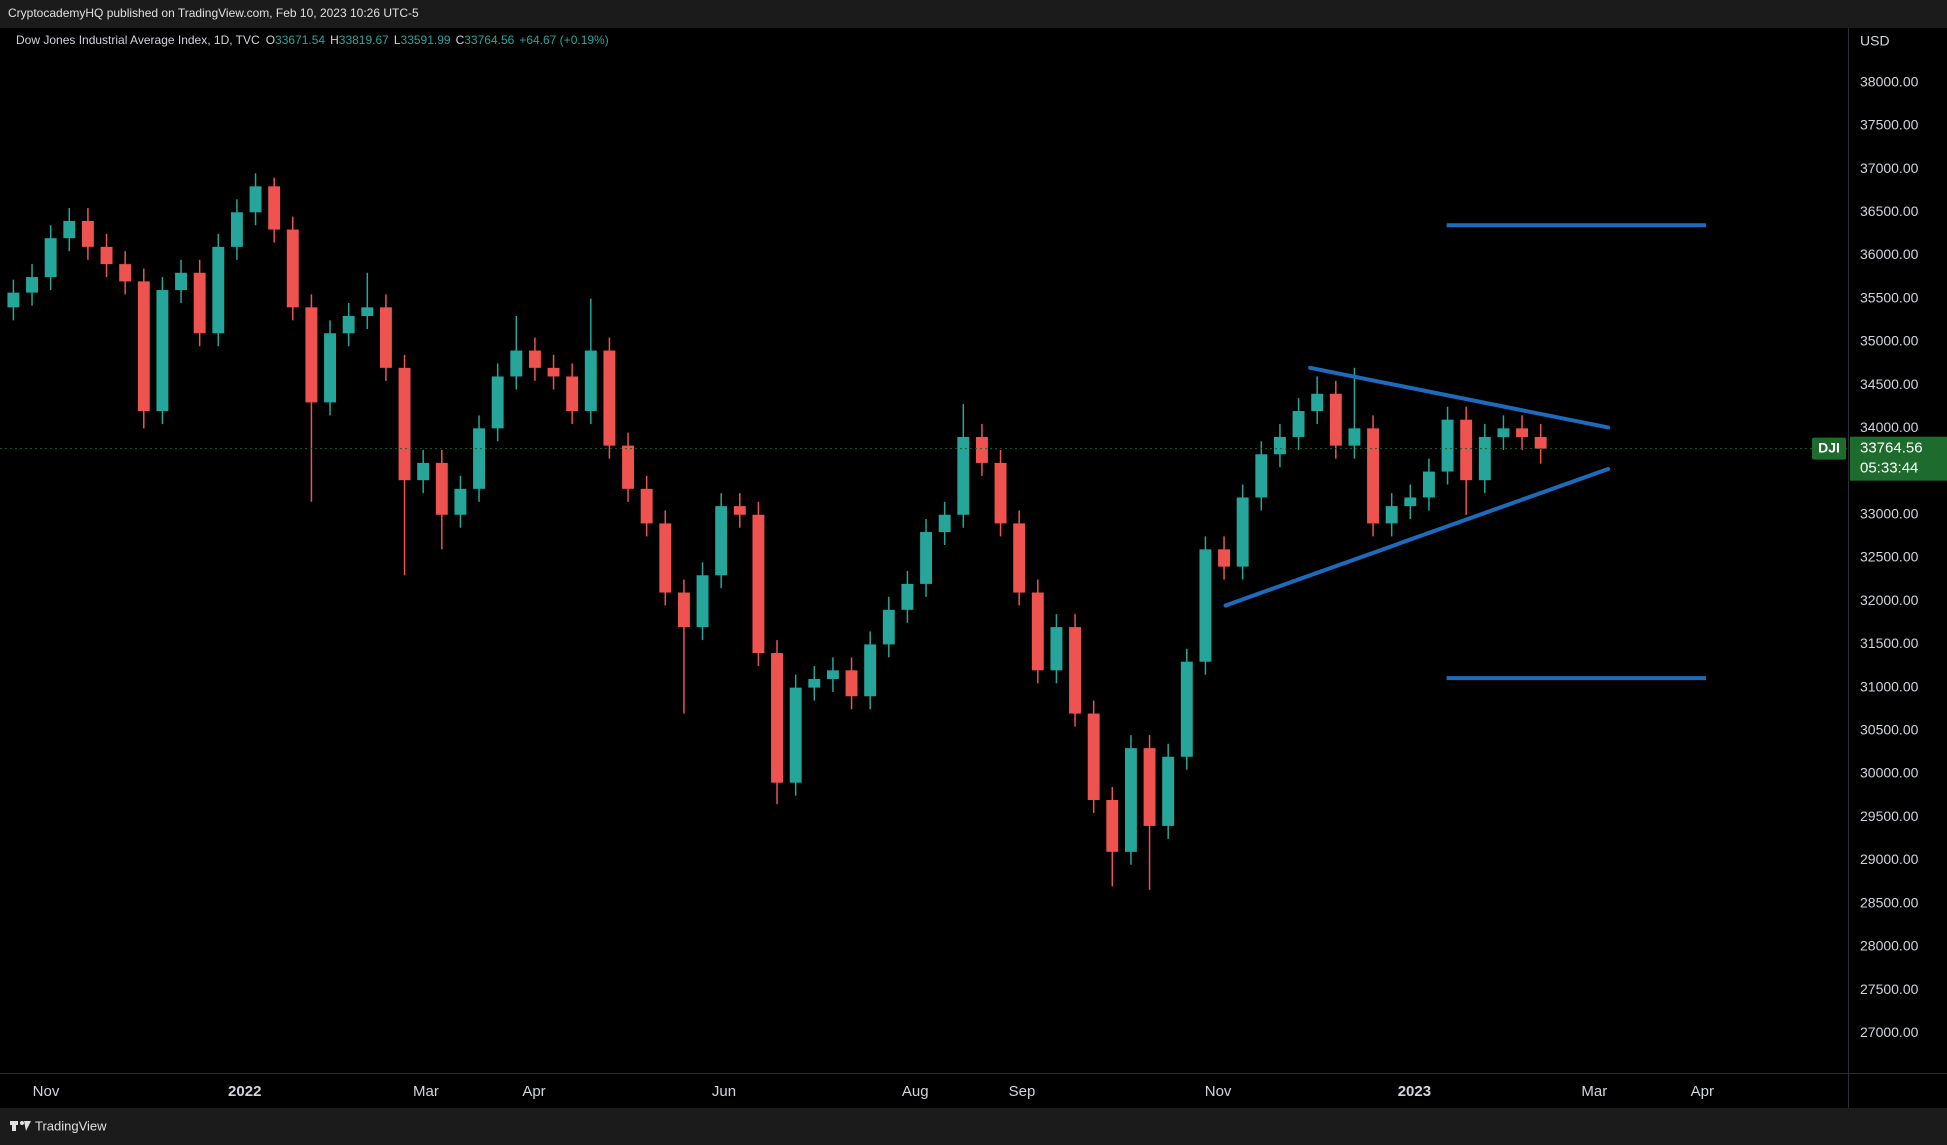 The width and height of the screenshot is (1947, 1145). What do you see at coordinates (1889, 384) in the screenshot?
I see `y-tick-label: 34500.00` at bounding box center [1889, 384].